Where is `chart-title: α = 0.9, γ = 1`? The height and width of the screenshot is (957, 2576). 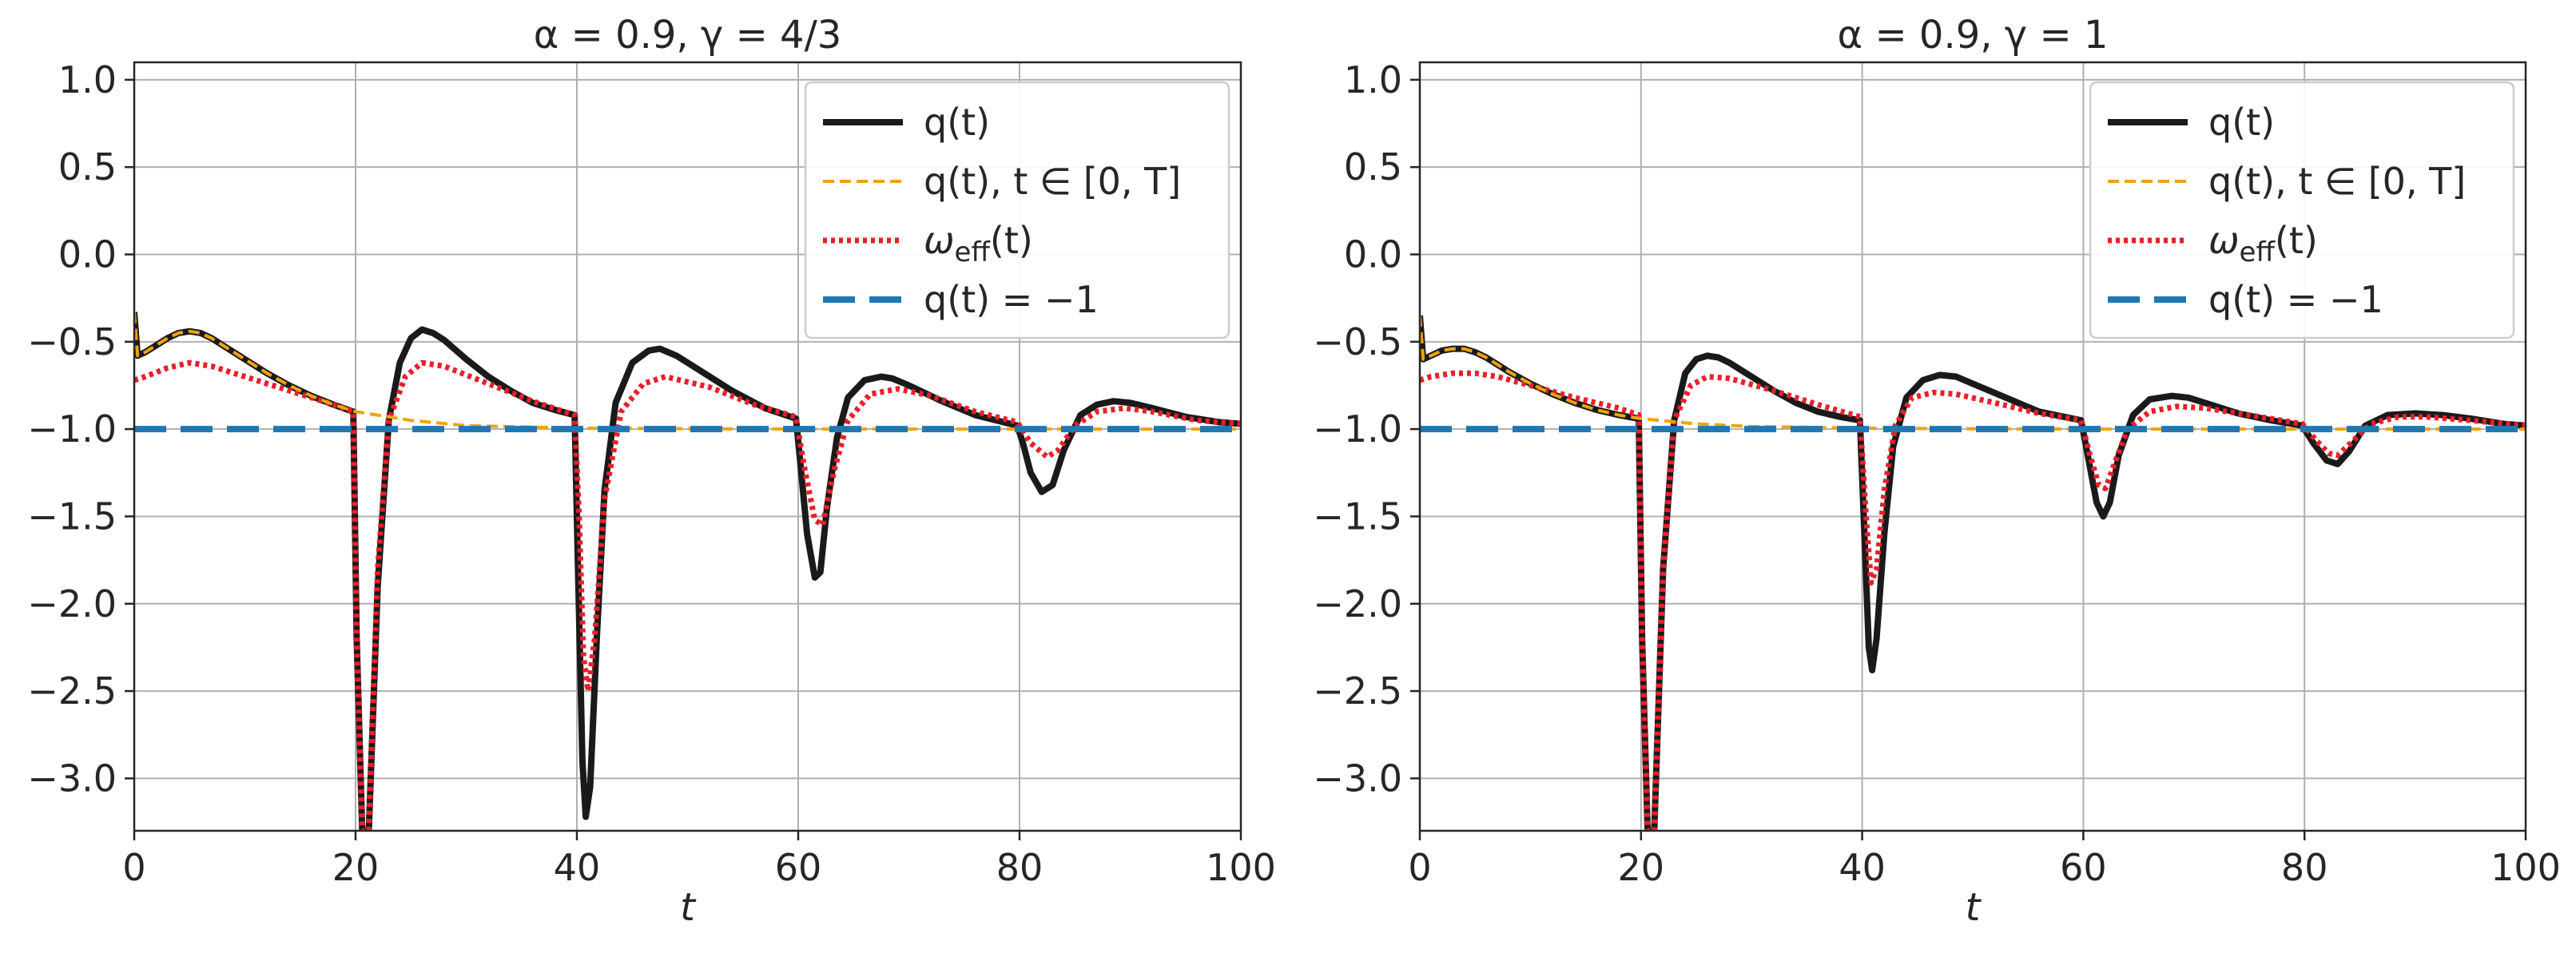 chart-title: α = 0.9, γ = 1 is located at coordinates (1973, 35).